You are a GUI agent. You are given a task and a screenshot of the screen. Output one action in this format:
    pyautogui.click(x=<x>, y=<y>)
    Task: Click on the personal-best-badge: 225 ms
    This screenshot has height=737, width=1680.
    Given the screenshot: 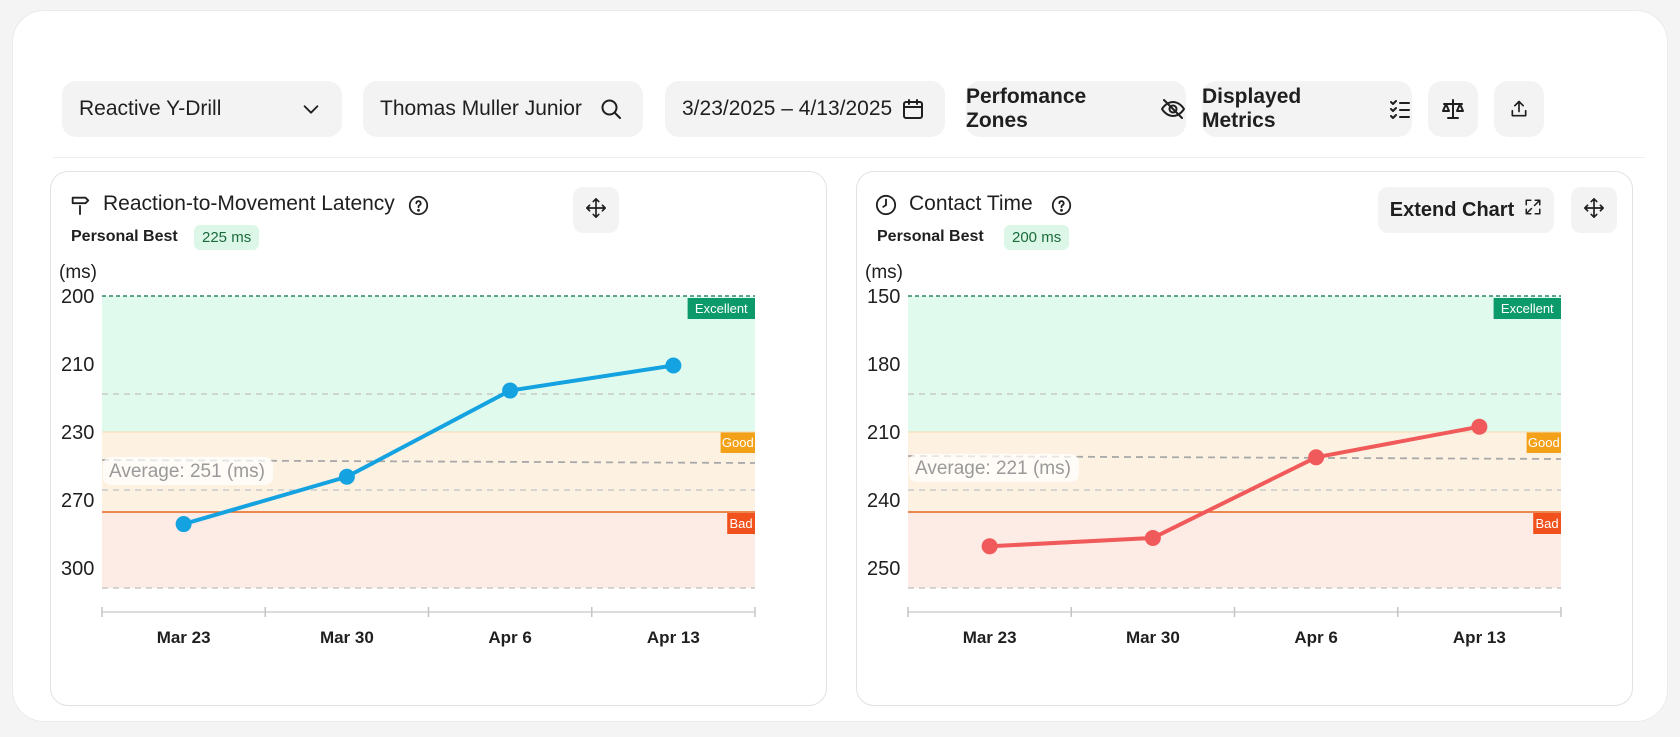 What is the action you would take?
    pyautogui.click(x=227, y=237)
    